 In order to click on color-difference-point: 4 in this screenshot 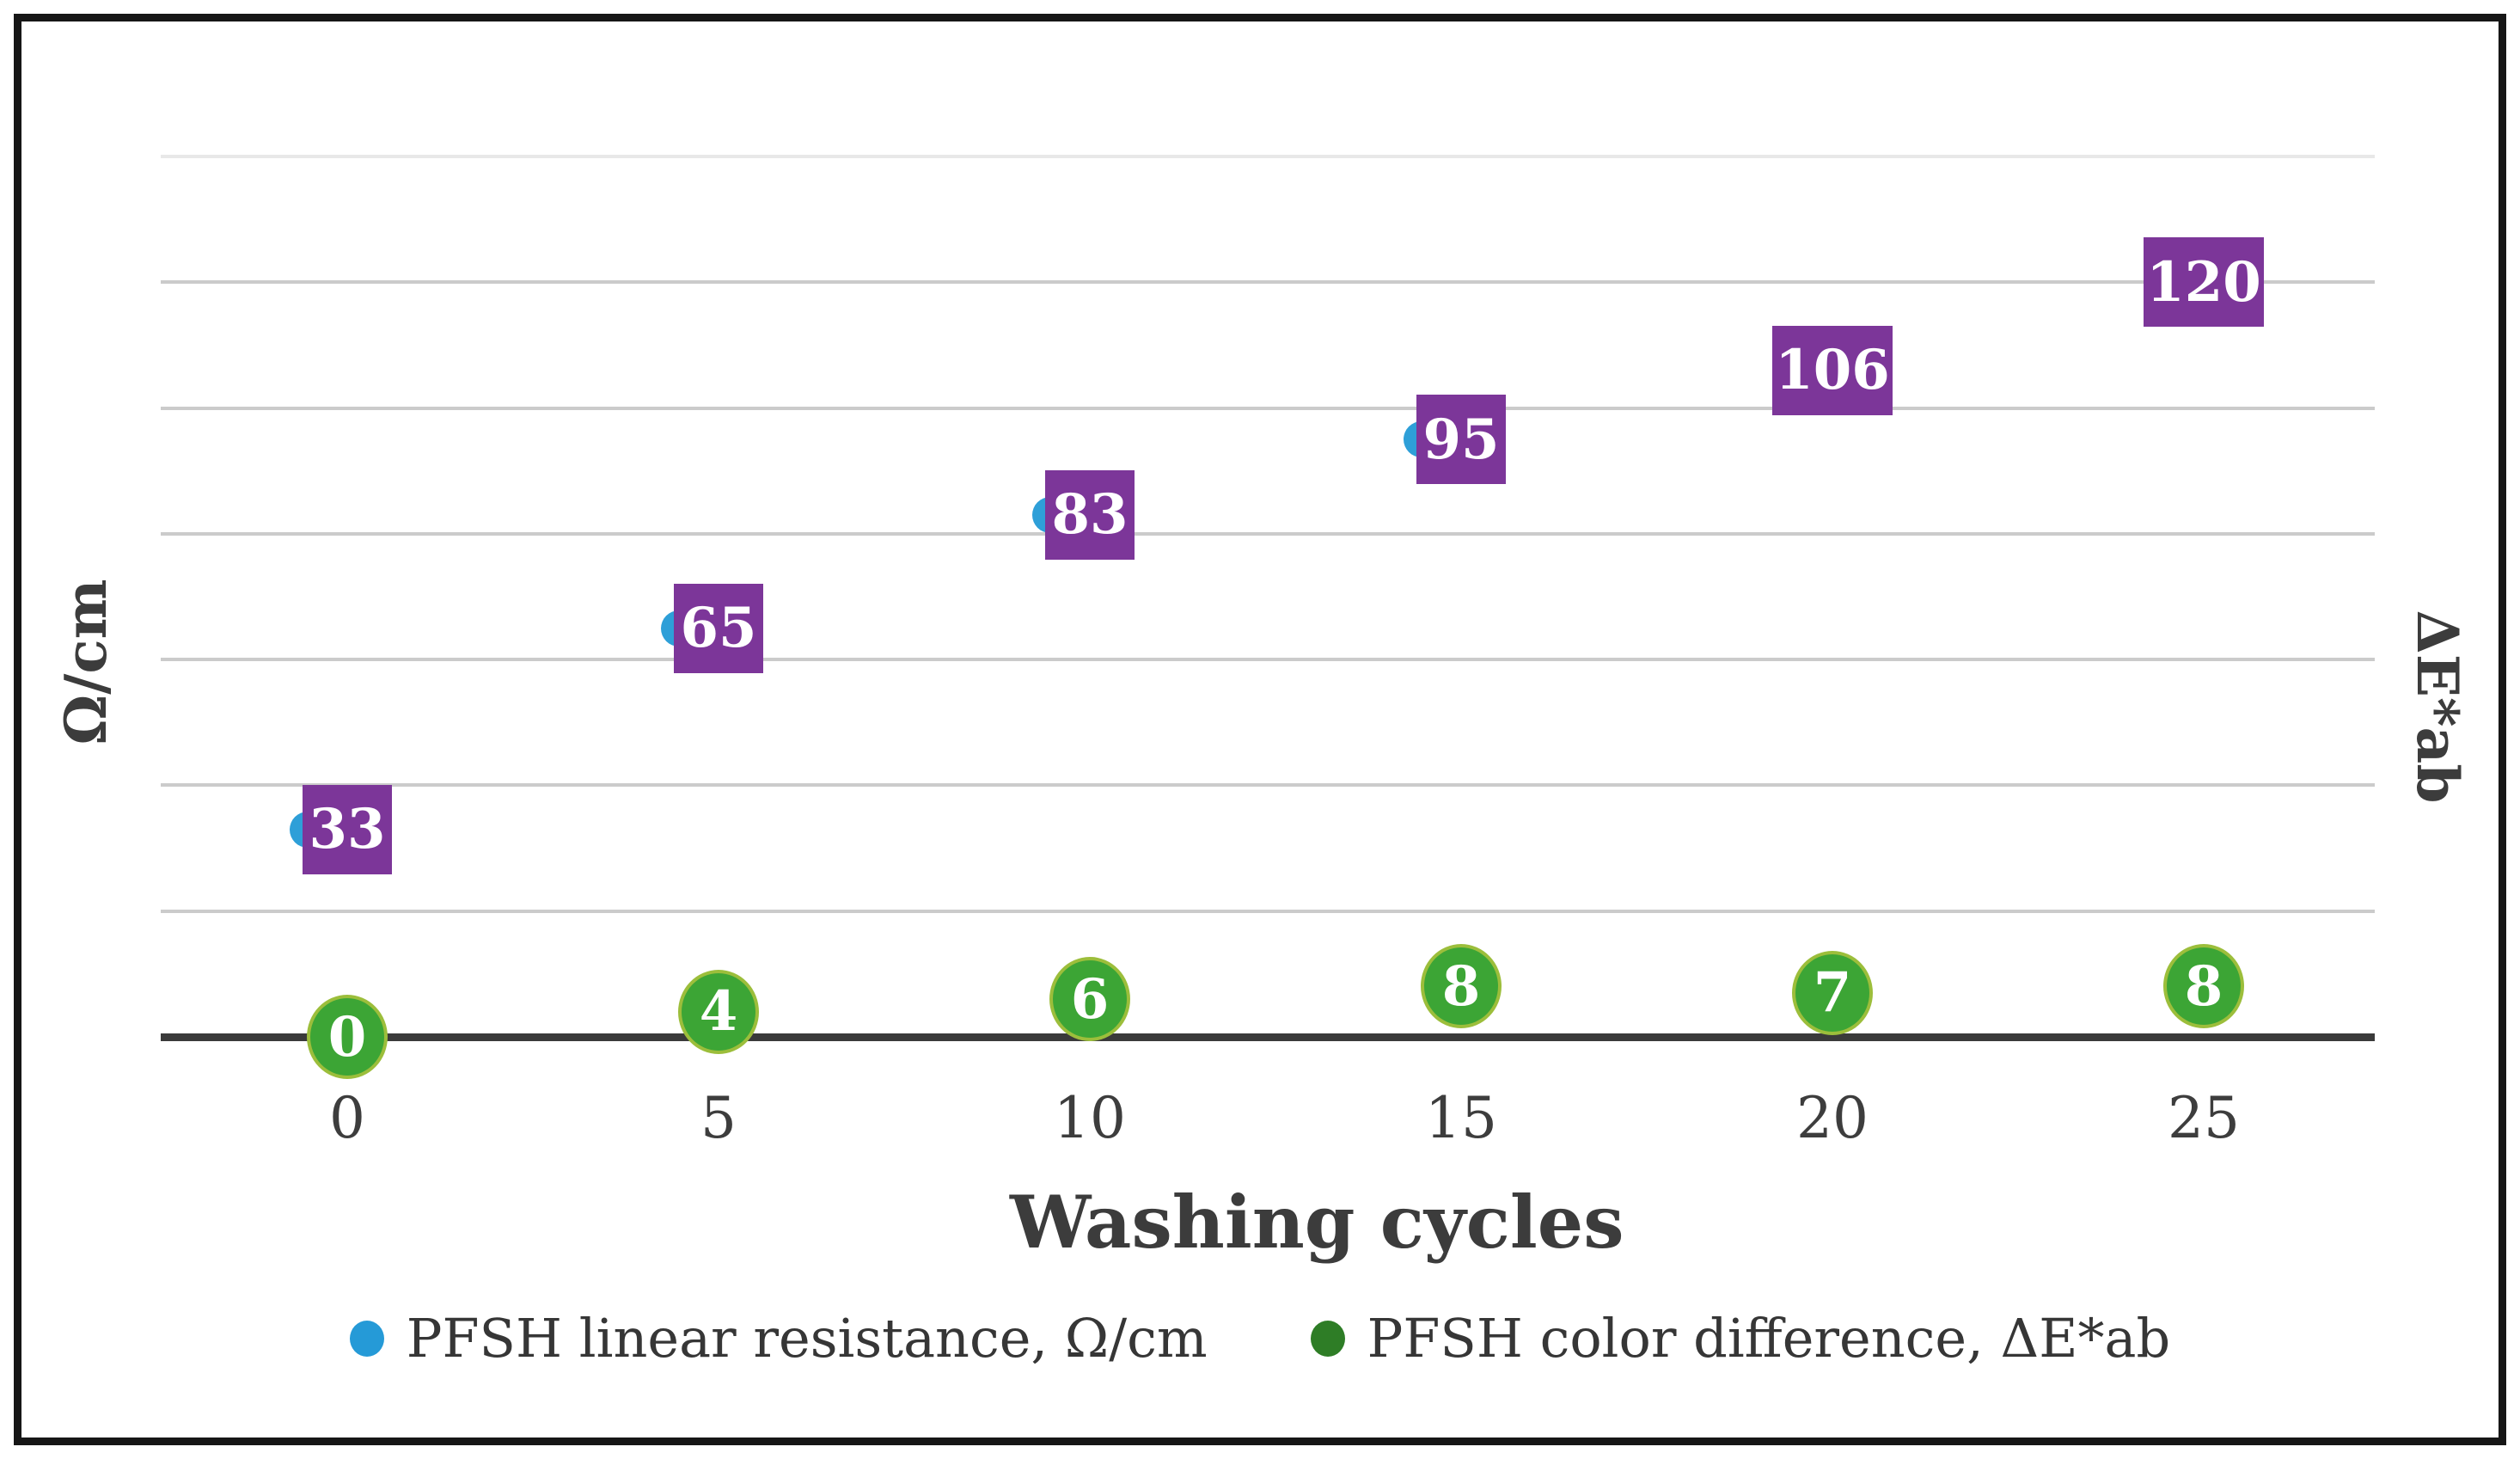, I will do `click(719, 1011)`.